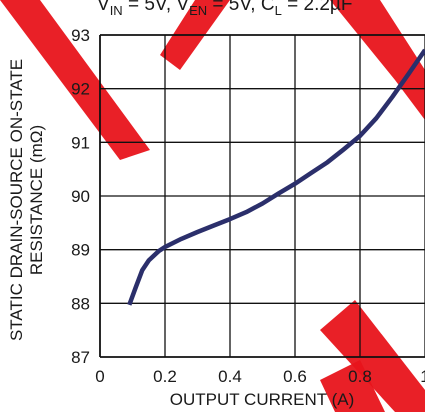 This screenshot has width=425, height=412. What do you see at coordinates (182, 7) in the screenshot?
I see `condition-ven-symbol: V` at bounding box center [182, 7].